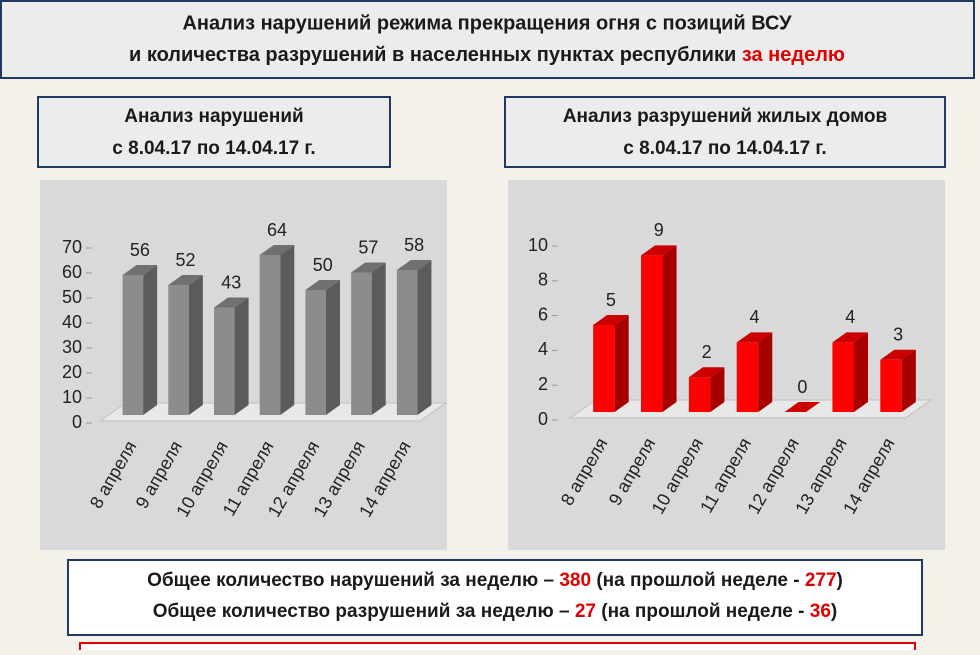 This screenshot has width=980, height=655. What do you see at coordinates (140, 250) in the screenshot?
I see `data-label: 56` at bounding box center [140, 250].